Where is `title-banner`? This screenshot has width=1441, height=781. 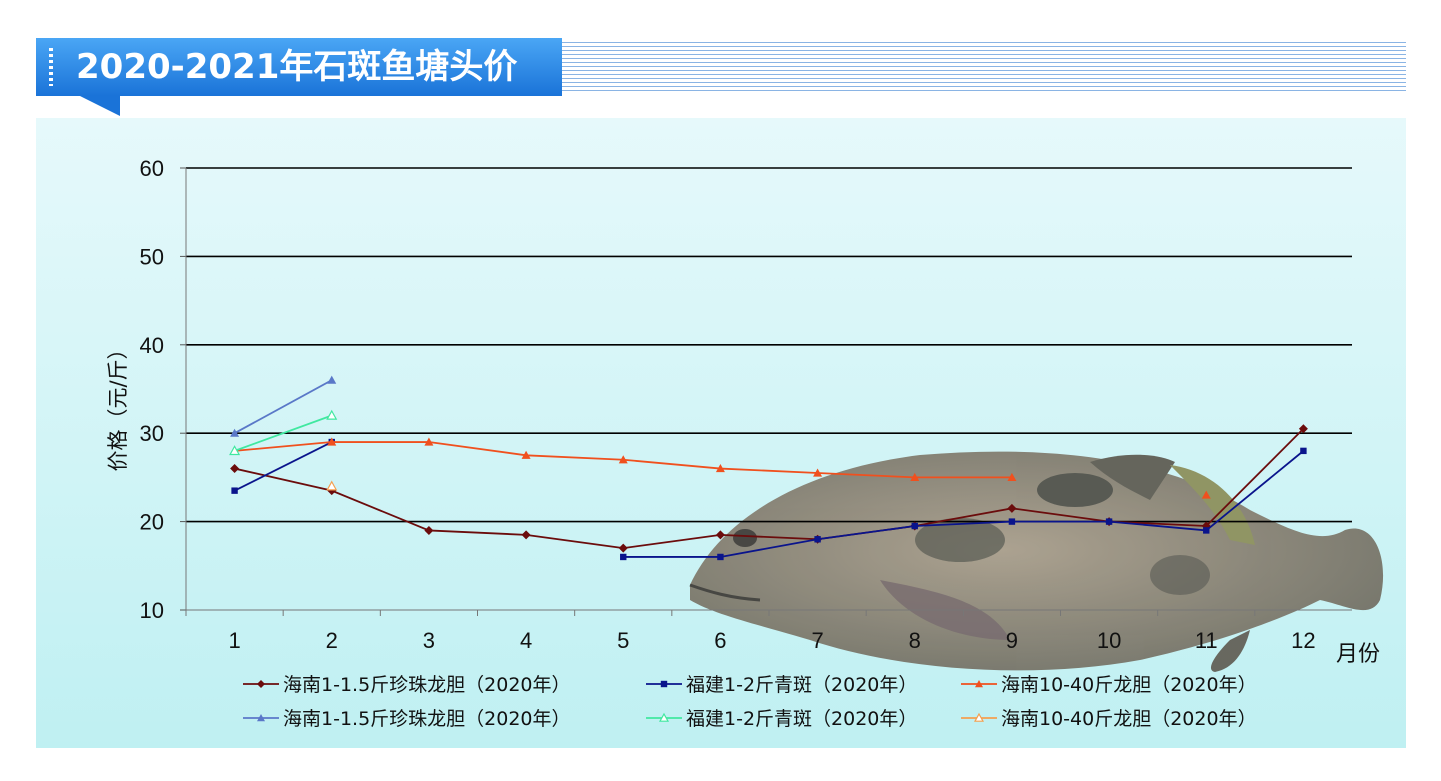 title-banner is located at coordinates (299, 67).